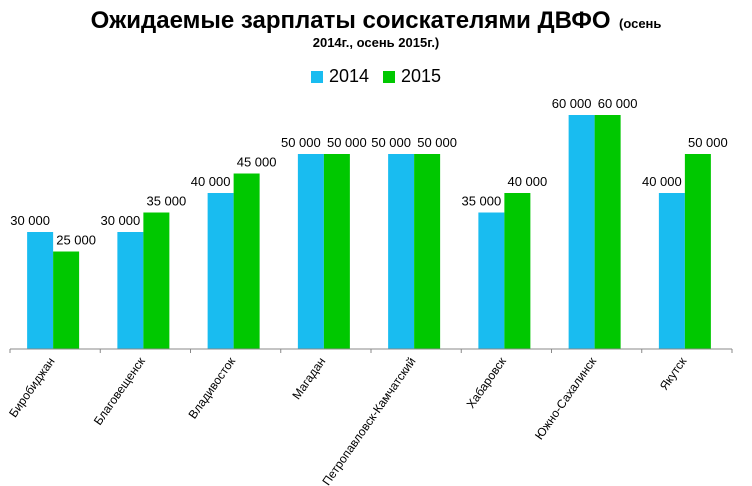  Describe the element at coordinates (376, 43) in the screenshot. I see `chart-subtitle-part2: 2014г., осень 2015г.)` at that location.